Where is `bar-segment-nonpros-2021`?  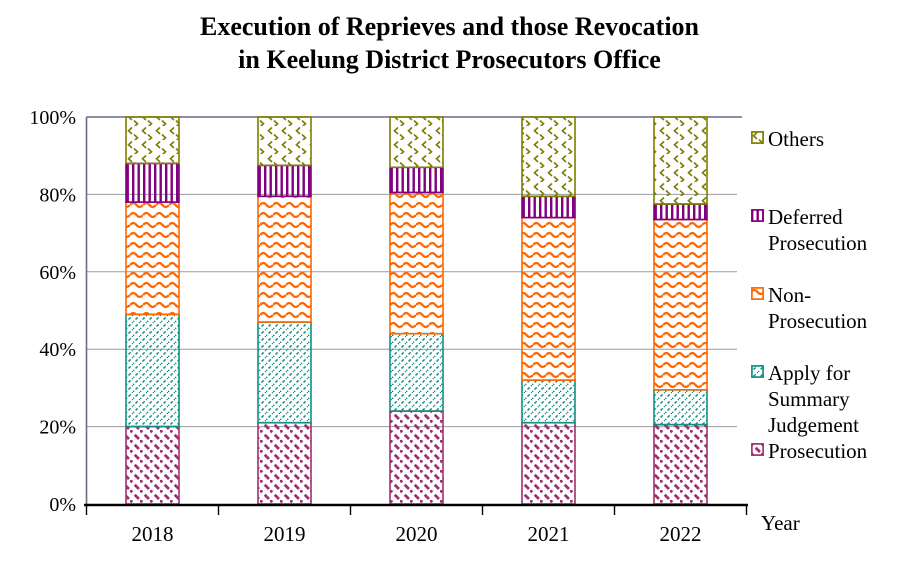 bar-segment-nonpros-2021 is located at coordinates (548, 298).